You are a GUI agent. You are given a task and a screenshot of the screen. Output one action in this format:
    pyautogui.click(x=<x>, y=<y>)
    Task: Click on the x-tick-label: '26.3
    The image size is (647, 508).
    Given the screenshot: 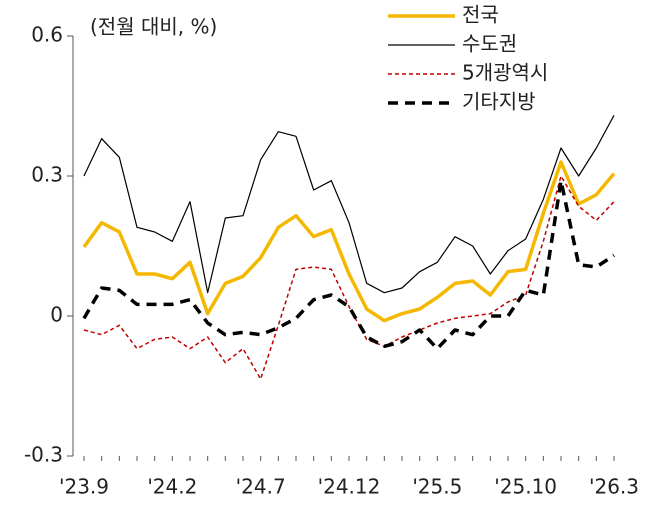 What is the action you would take?
    pyautogui.click(x=614, y=487)
    